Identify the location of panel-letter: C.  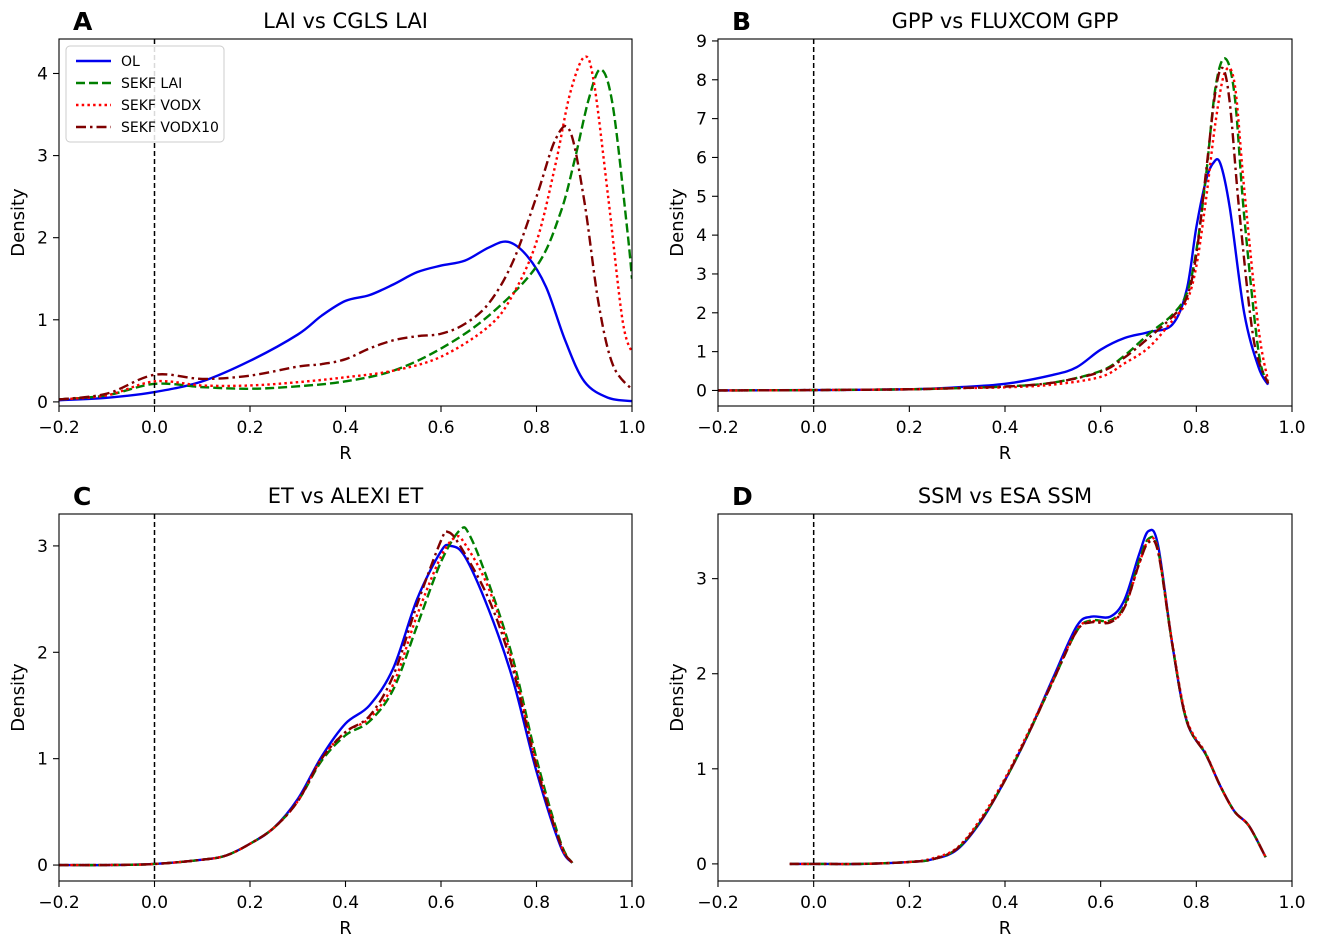
(82, 496).